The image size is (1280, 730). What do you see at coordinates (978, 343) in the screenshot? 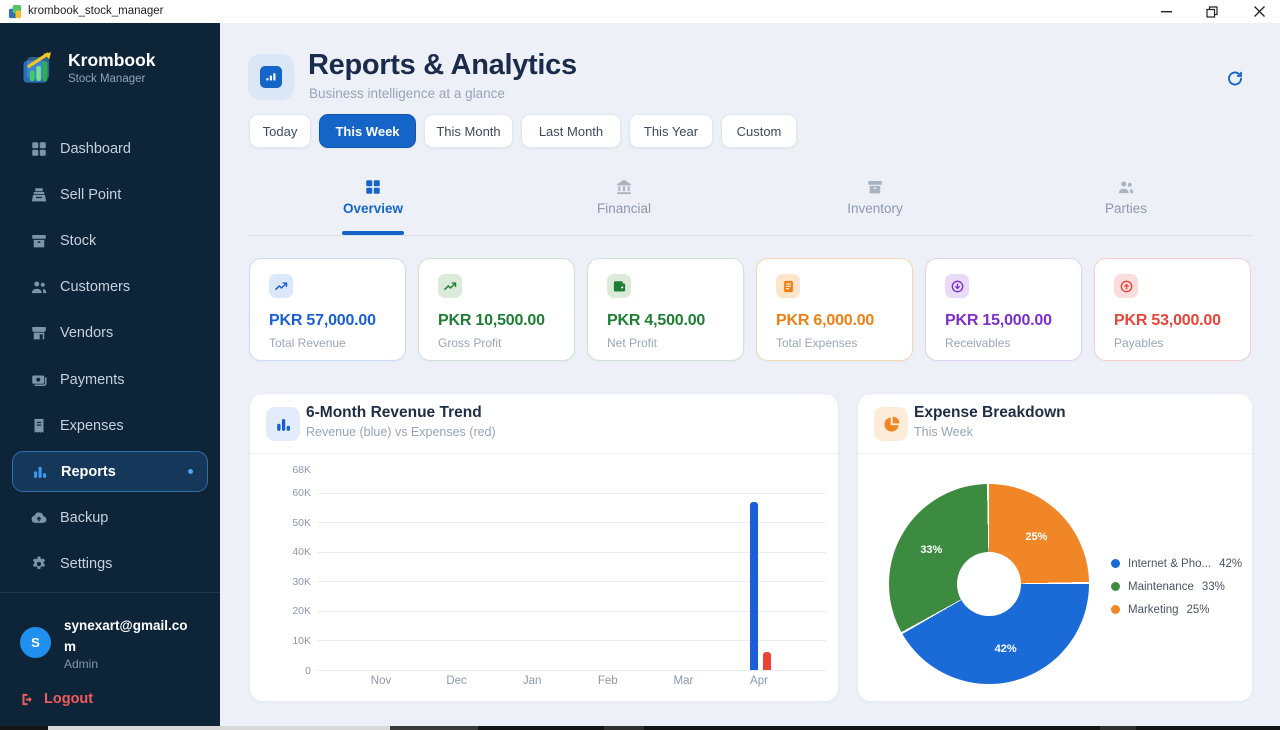
I see `kpi-label: Receivables` at bounding box center [978, 343].